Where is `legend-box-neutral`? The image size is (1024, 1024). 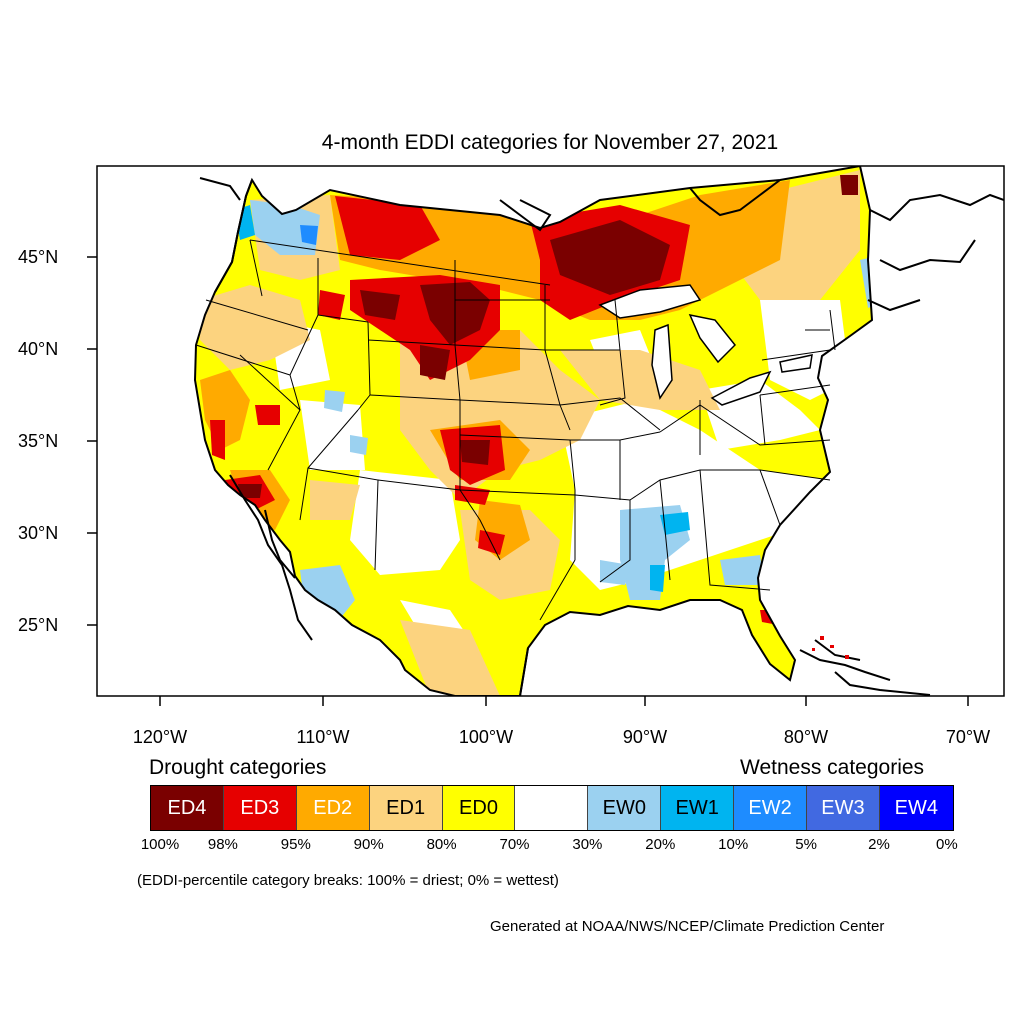 legend-box-neutral is located at coordinates (552, 808).